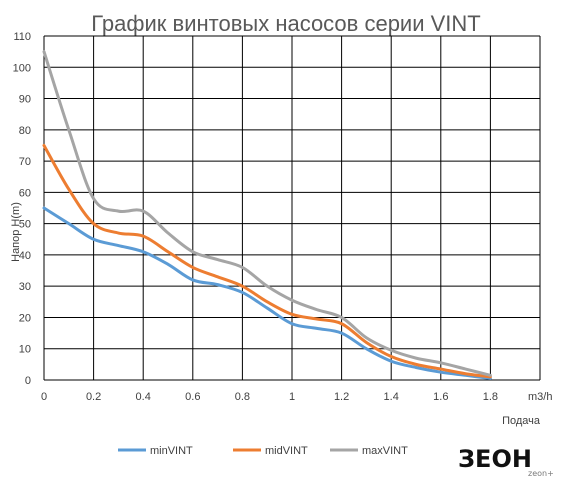 The height and width of the screenshot is (484, 562). I want to click on x-tick-label: 0.8, so click(242, 397).